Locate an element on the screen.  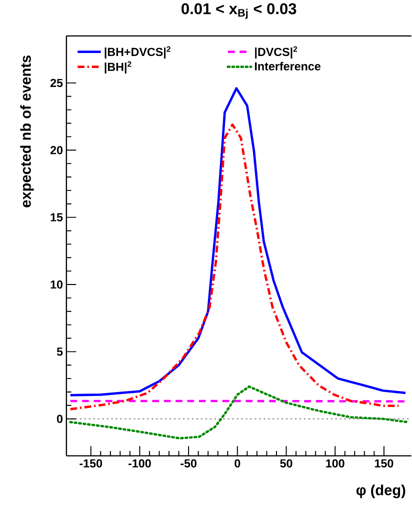
chart-title: 0.01 < x$_{Bj}$ < 0.03 is located at coordinates (239, 11).